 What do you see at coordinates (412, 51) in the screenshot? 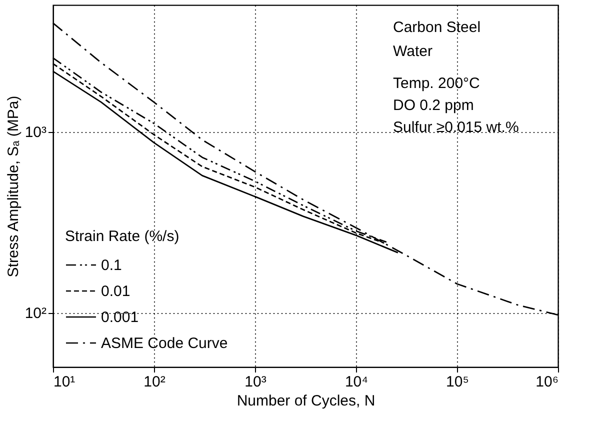
I see `annotation: Water` at bounding box center [412, 51].